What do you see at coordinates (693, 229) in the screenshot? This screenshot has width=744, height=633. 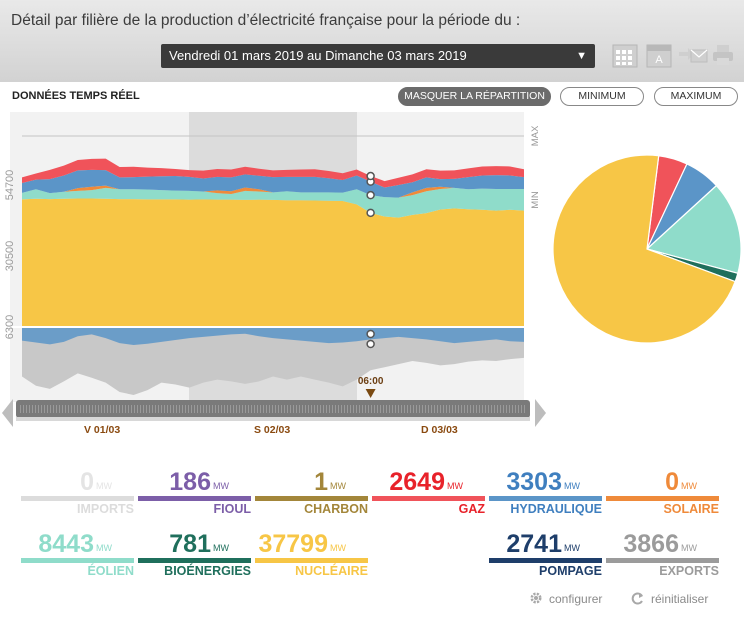 I see `pie-slice-eolien` at bounding box center [693, 229].